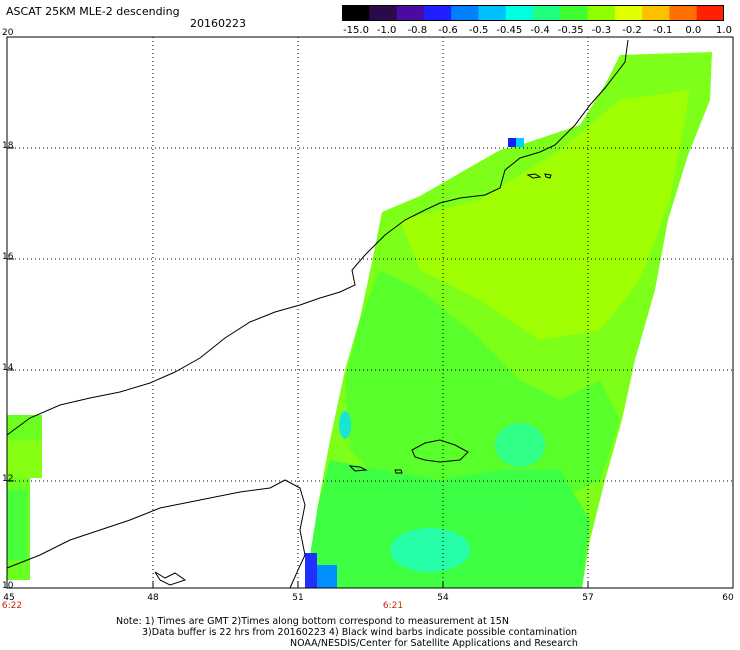 This screenshot has height=650, width=740. What do you see at coordinates (662, 30) in the screenshot?
I see `colorbar-label: -0.1` at bounding box center [662, 30].